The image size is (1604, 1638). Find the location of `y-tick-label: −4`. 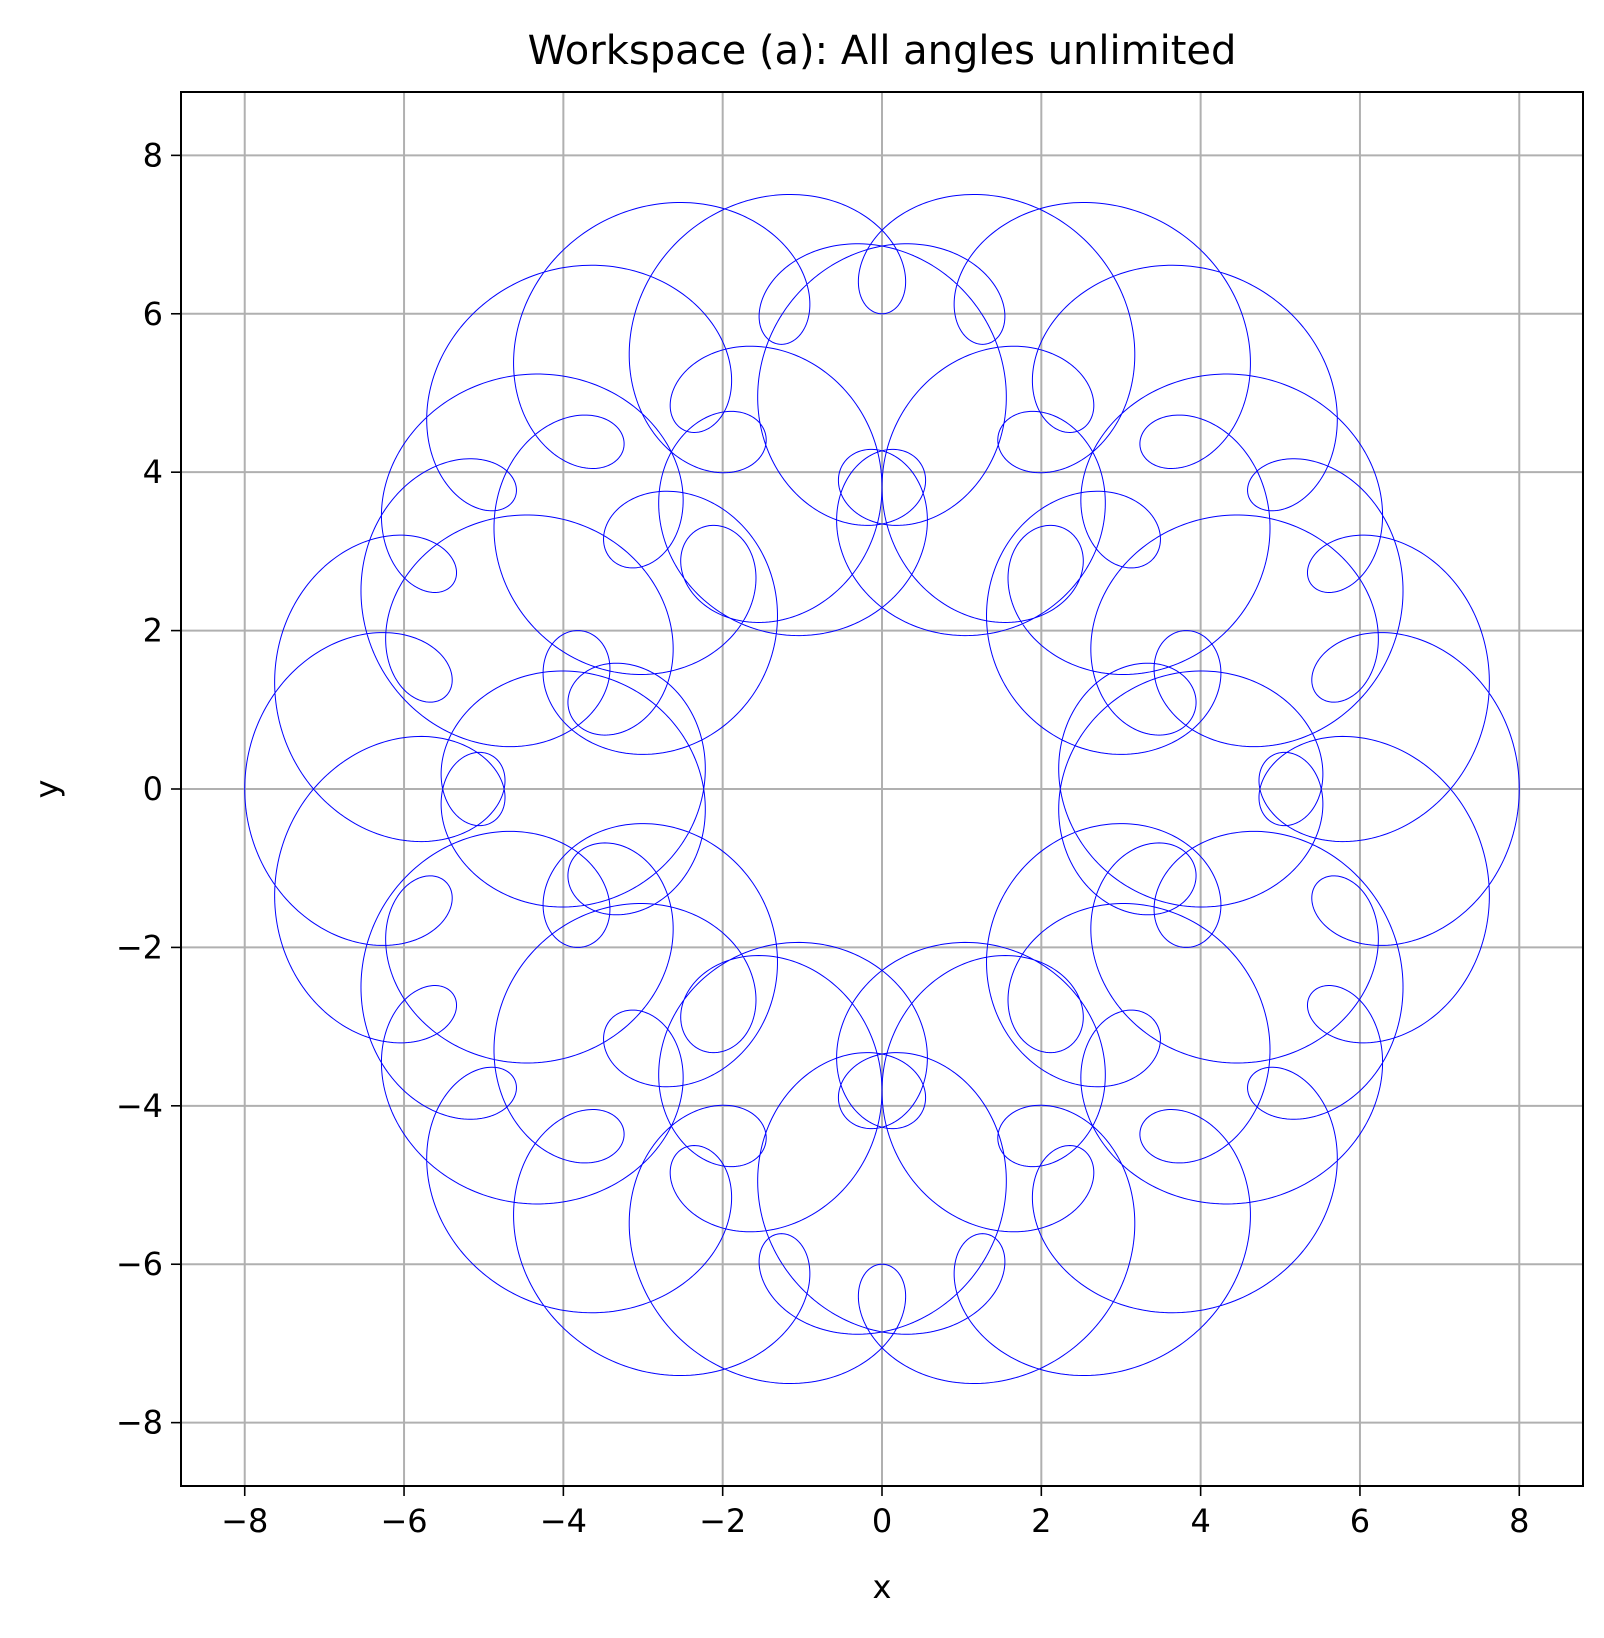

y-tick-label: −4 is located at coordinates (139, 1106).